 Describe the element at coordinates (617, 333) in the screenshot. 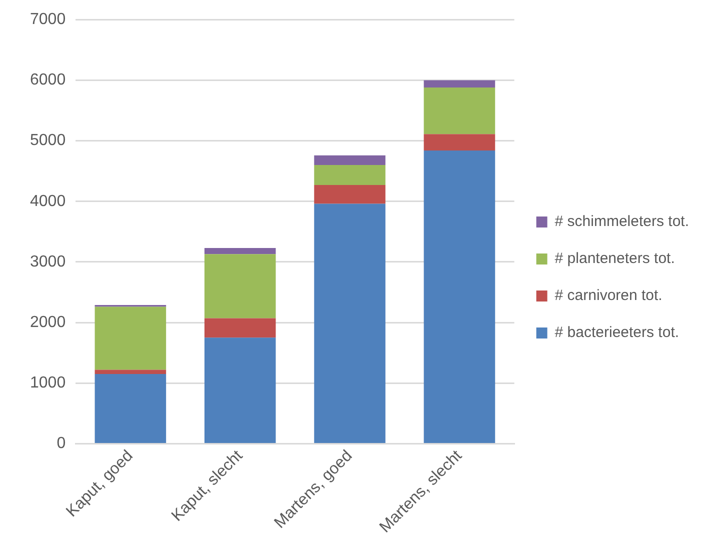

I see `legend-label: # bacterieeters tot.` at that location.